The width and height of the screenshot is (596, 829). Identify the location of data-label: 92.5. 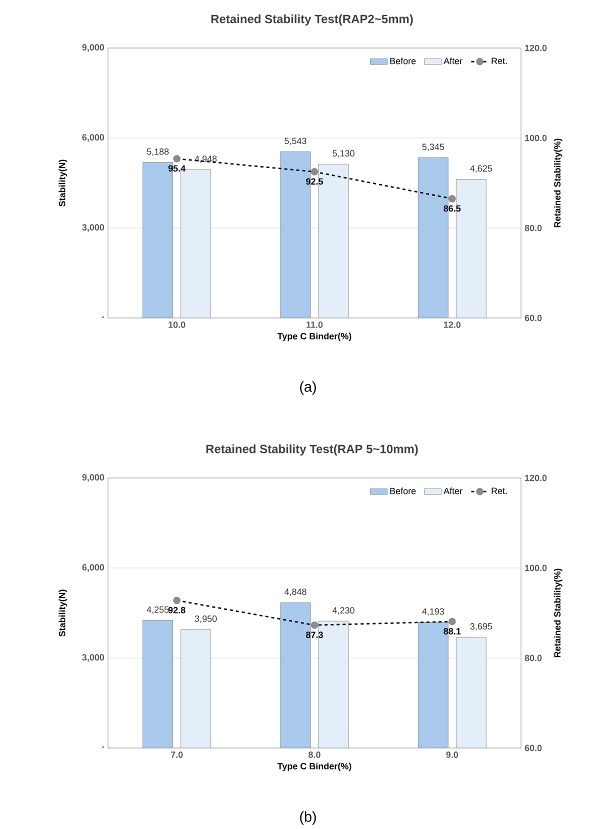
(314, 181).